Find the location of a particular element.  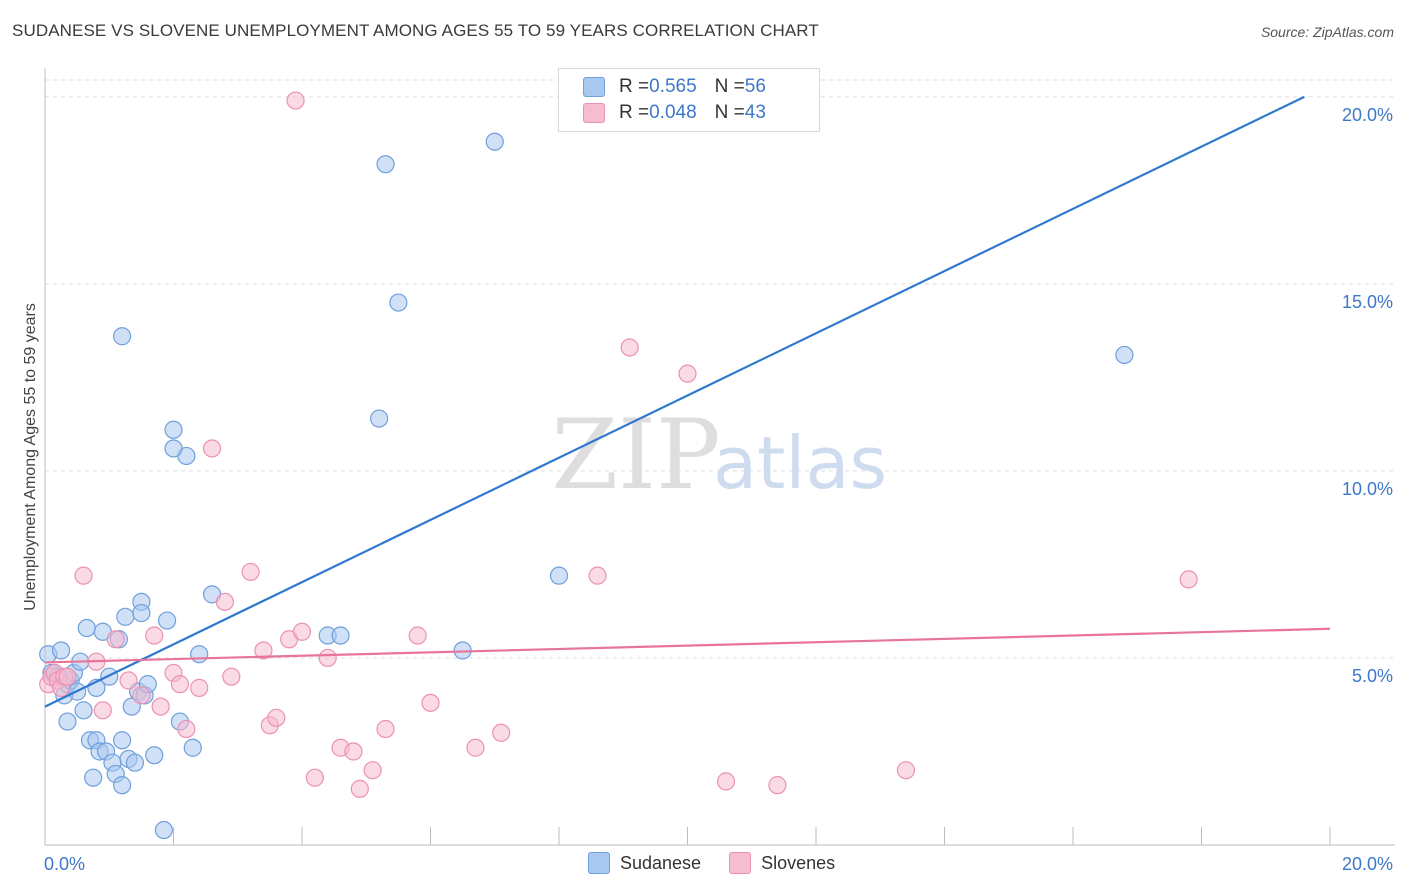

y-axis-label: Unemployment Among Ages 55 to 59 years is located at coordinates (30, 457).